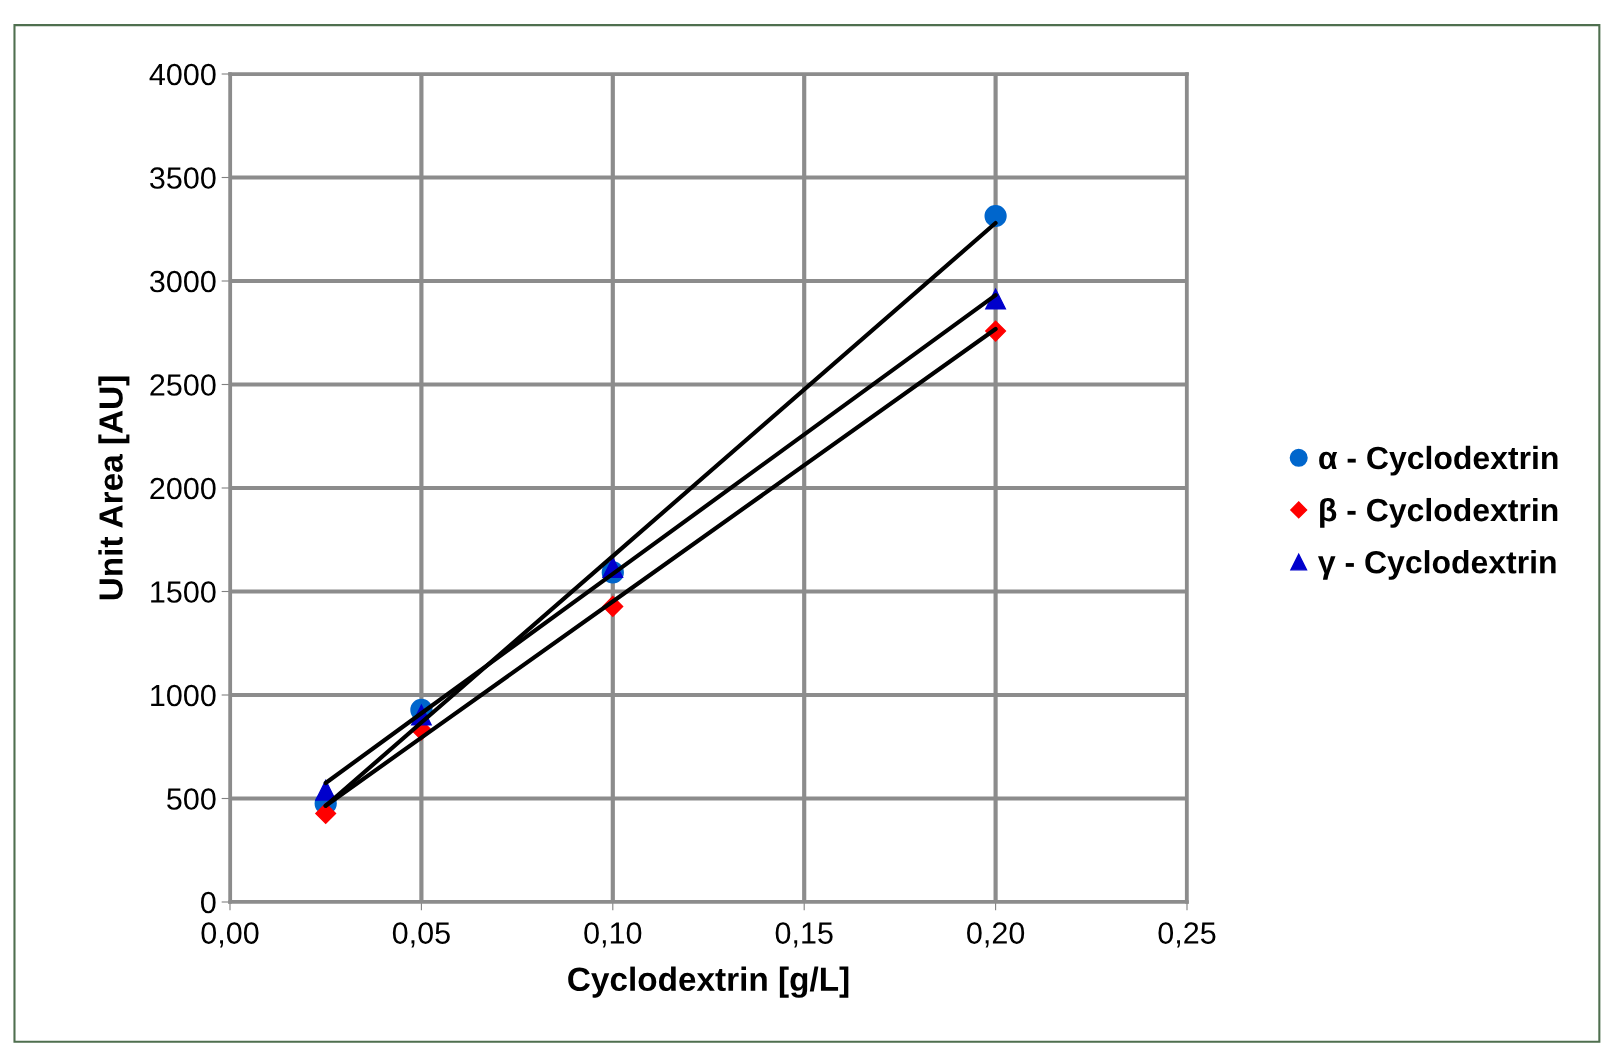  Describe the element at coordinates (183, 178) in the screenshot. I see `y-tick-label: 3500` at that location.